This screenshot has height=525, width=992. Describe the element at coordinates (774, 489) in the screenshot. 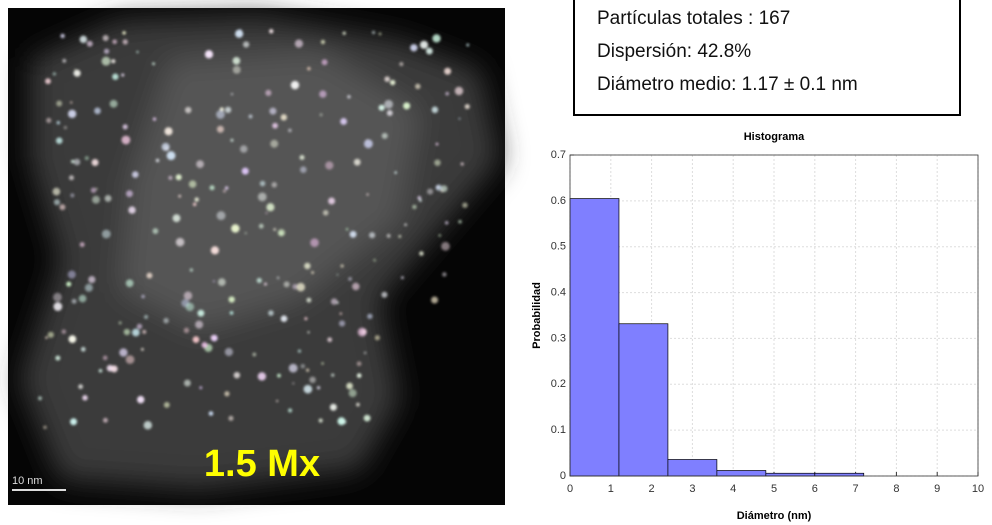

I see `x-tick-label: 5` at that location.